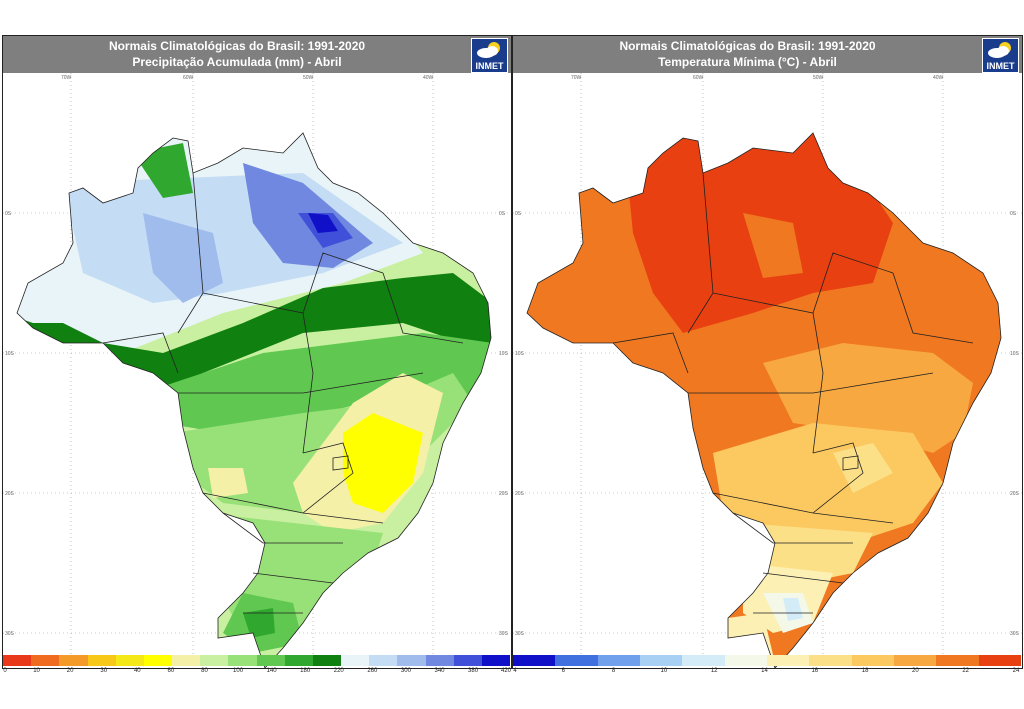 The width and height of the screenshot is (1024, 709). Describe the element at coordinates (5, 671) in the screenshot. I see `colorbar-tick-label: 0` at that location.